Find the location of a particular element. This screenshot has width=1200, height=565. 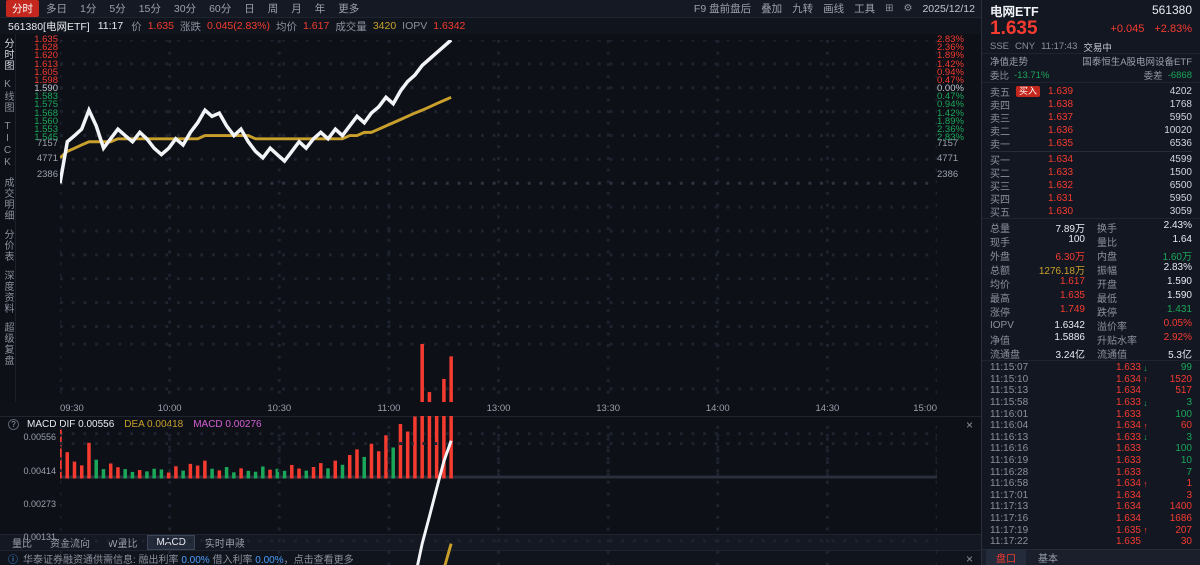

ask-row: 卖一 1.635 6536 is located at coordinates (1091, 144).